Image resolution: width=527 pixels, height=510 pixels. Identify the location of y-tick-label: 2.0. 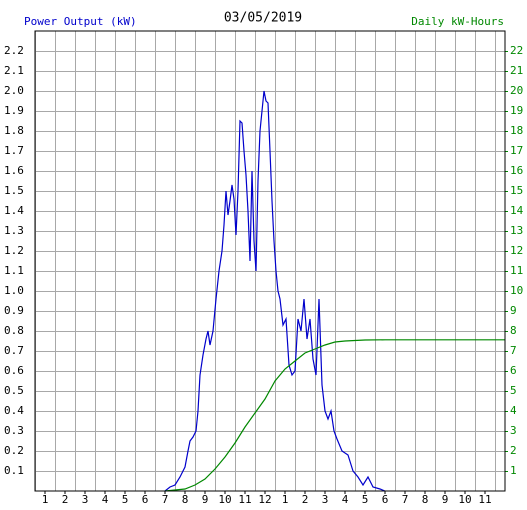
(14, 90).